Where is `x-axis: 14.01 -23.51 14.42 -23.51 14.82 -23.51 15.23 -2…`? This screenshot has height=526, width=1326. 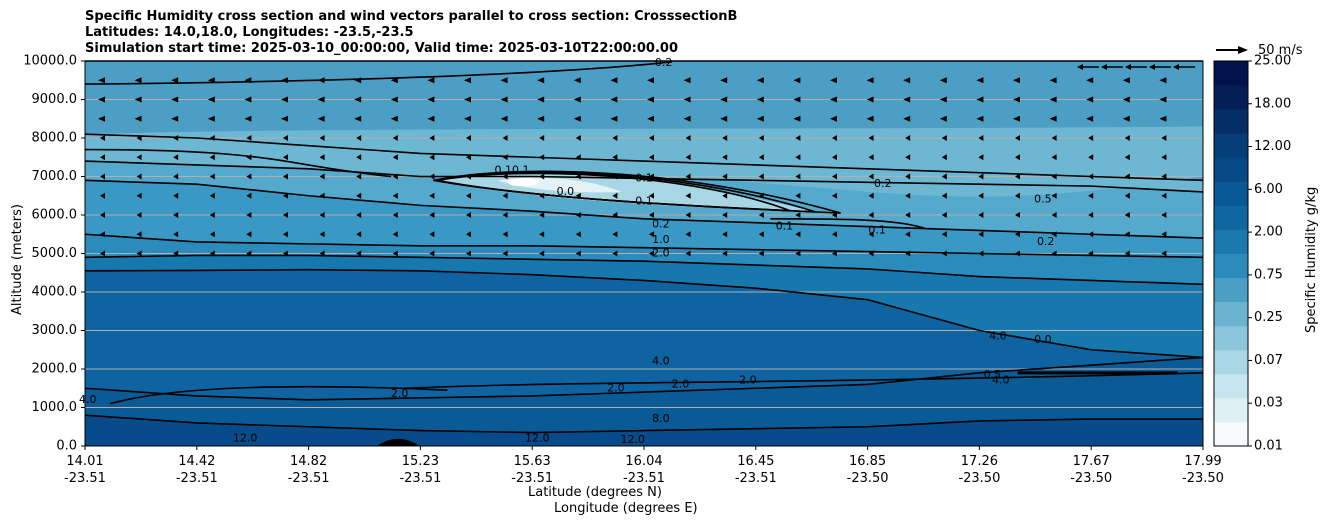
x-axis: 14.01 -23.51 14.42 -23.51 14.82 -23.51 15.23 -2… is located at coordinates (644, 466).